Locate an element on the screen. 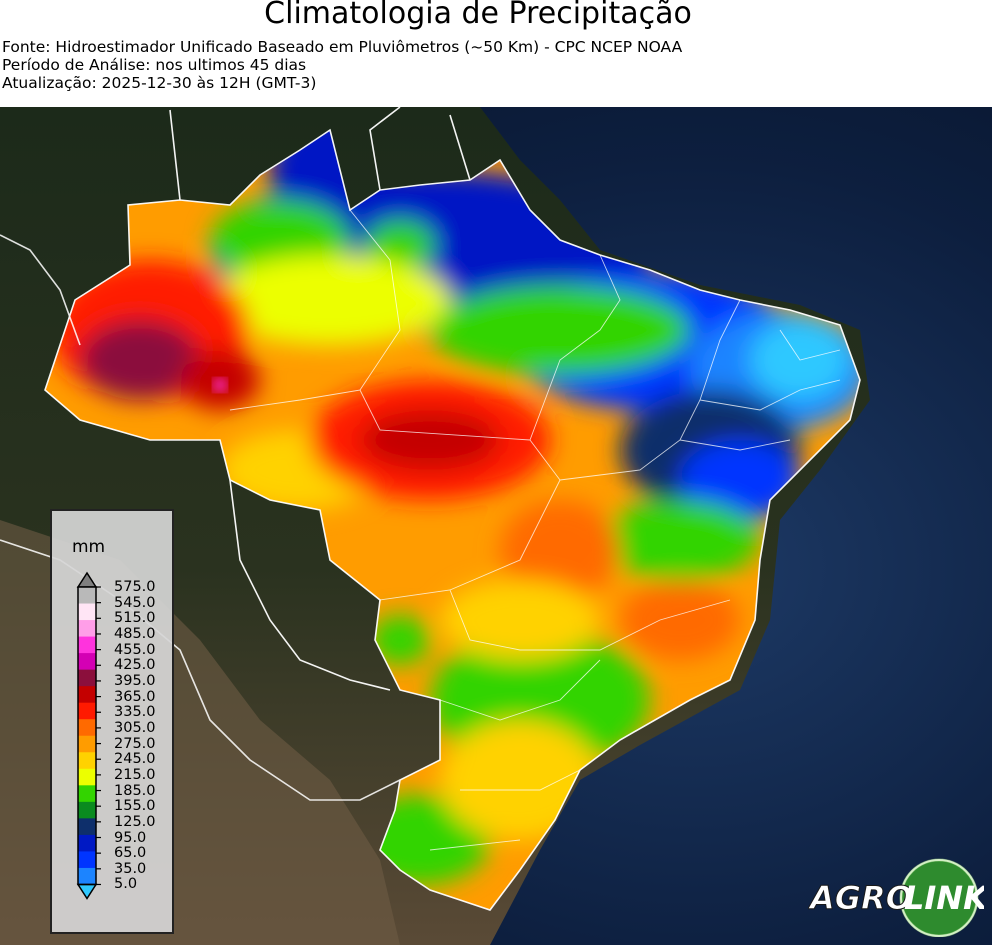 Image resolution: width=992 pixels, height=945 pixels. colorbar-tick-label: 95.0 is located at coordinates (130, 837).